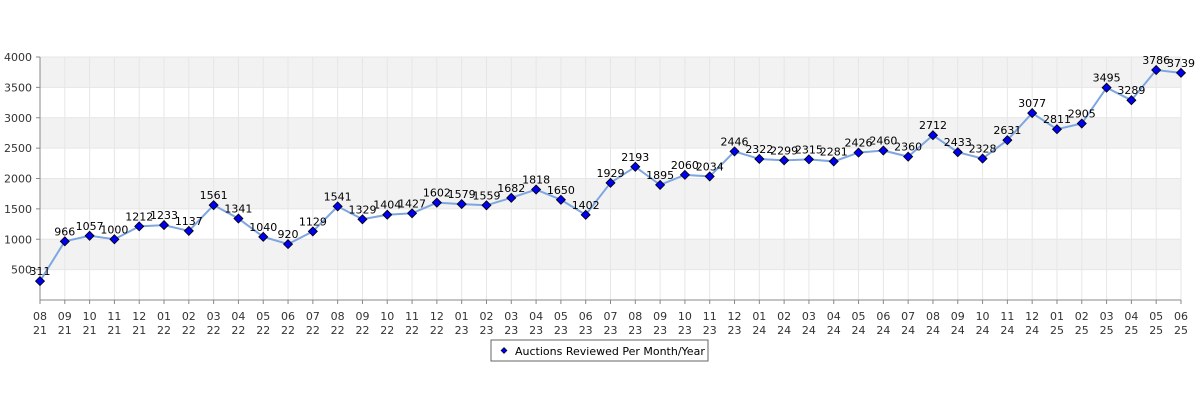  Describe the element at coordinates (114, 229) in the screenshot. I see `data-label: 1000` at that location.